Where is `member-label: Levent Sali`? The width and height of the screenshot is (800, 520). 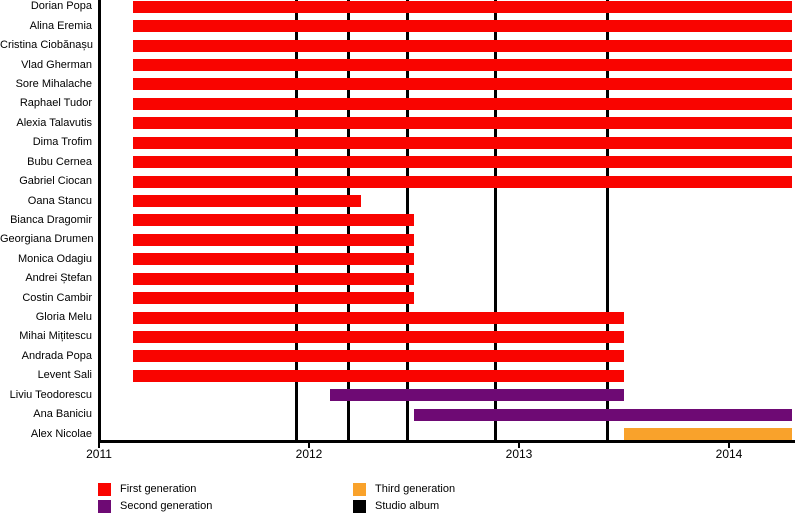
member-label: Levent Sali is located at coordinates (64, 375).